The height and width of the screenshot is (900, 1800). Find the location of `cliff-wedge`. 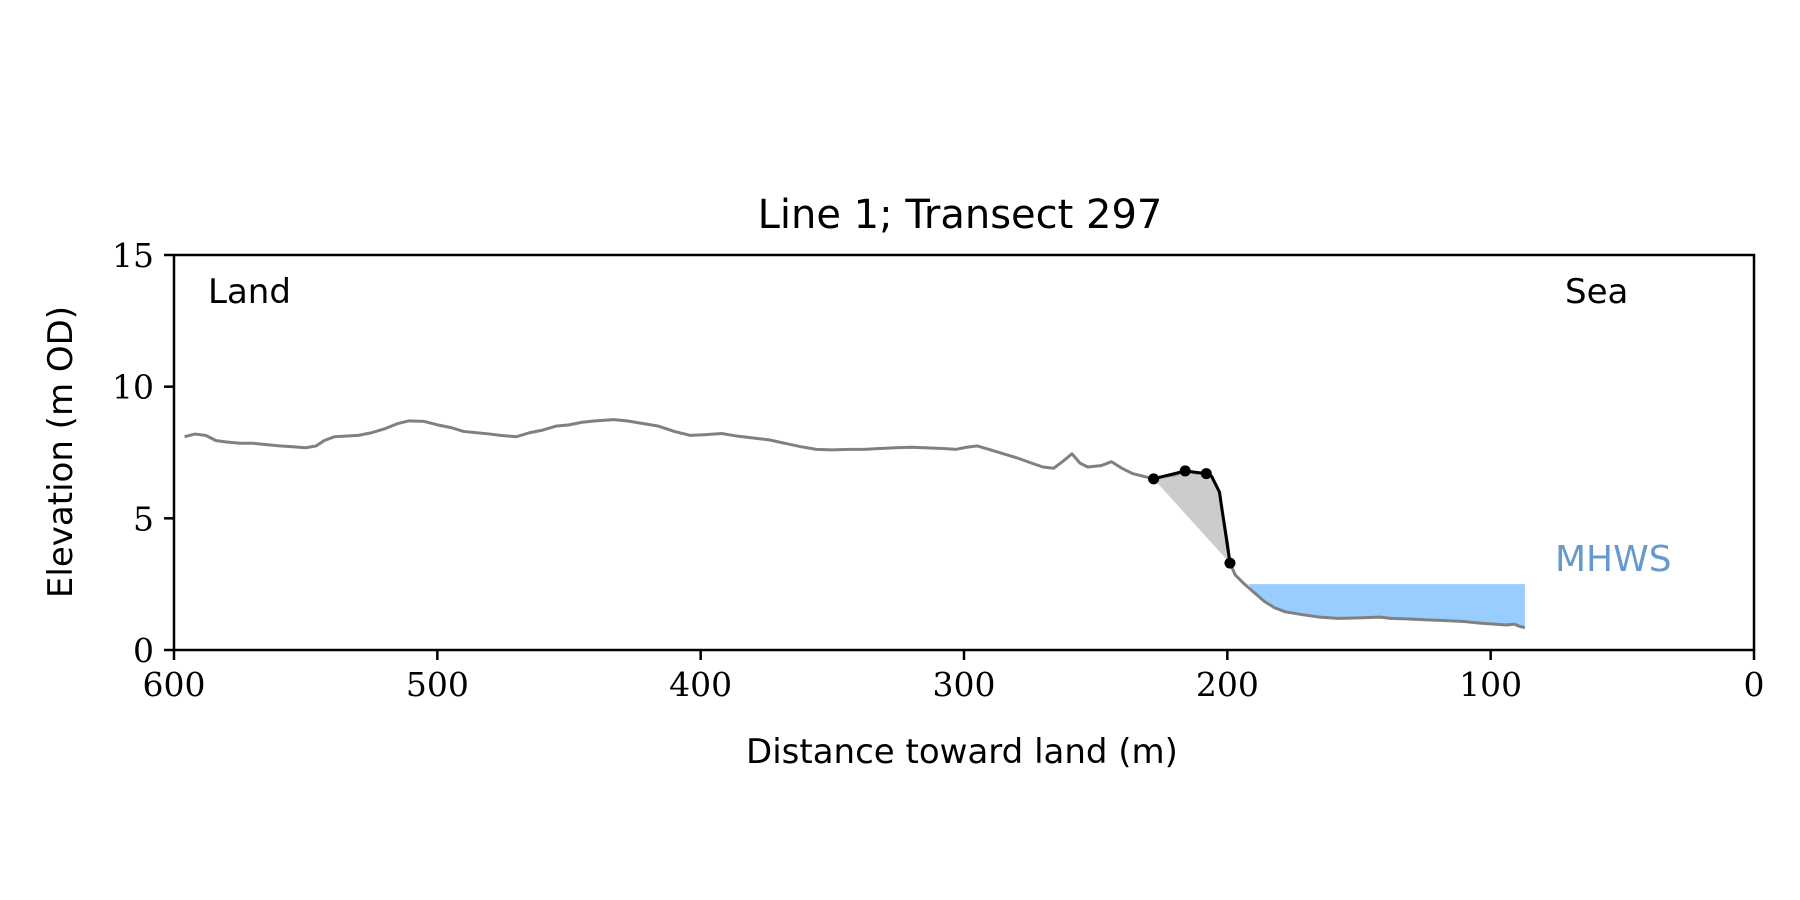

cliff-wedge is located at coordinates (1191, 517).